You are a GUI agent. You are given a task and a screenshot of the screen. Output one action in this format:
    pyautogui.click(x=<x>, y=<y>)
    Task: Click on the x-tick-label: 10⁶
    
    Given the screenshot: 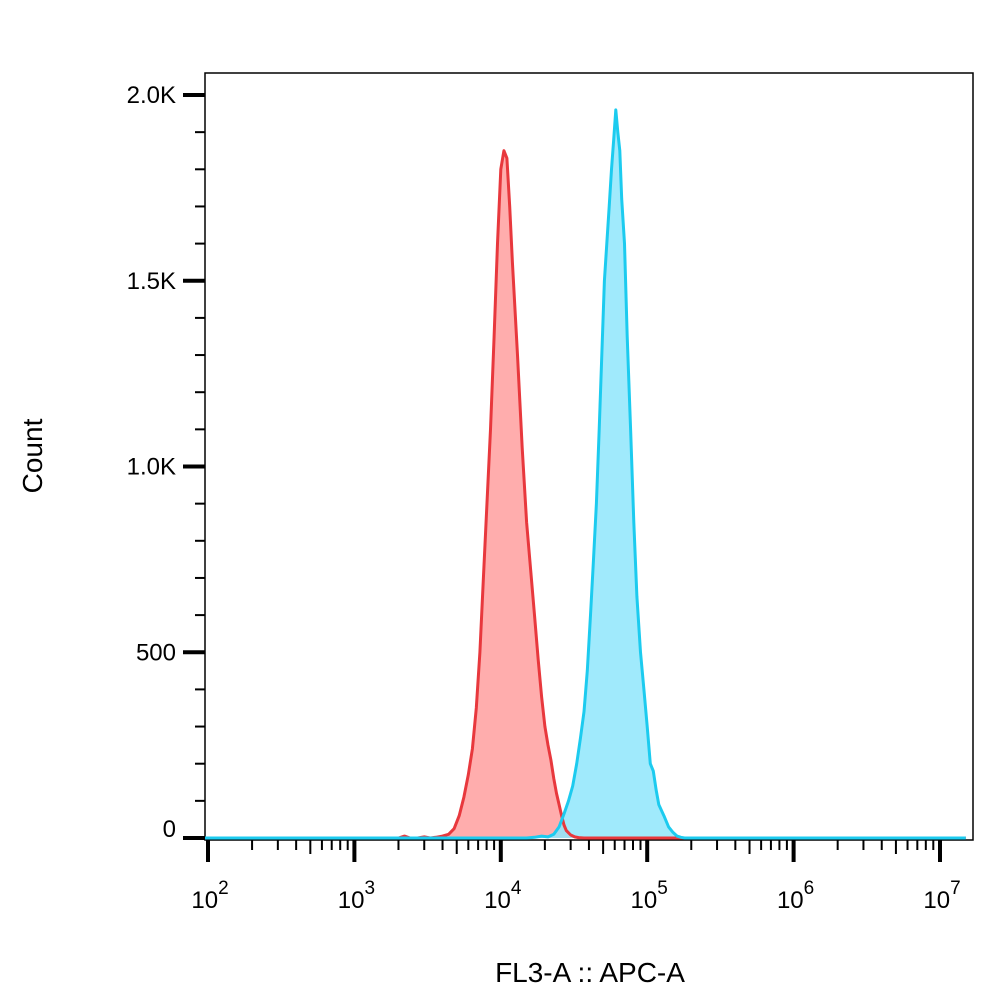 What is the action you would take?
    pyautogui.click(x=795, y=896)
    